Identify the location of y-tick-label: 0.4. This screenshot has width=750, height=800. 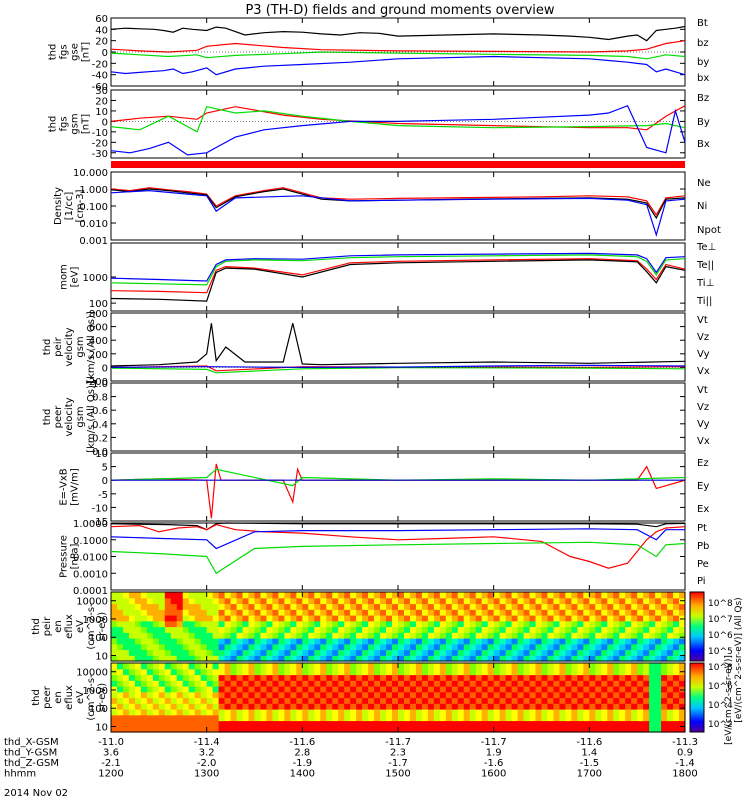
(100, 425).